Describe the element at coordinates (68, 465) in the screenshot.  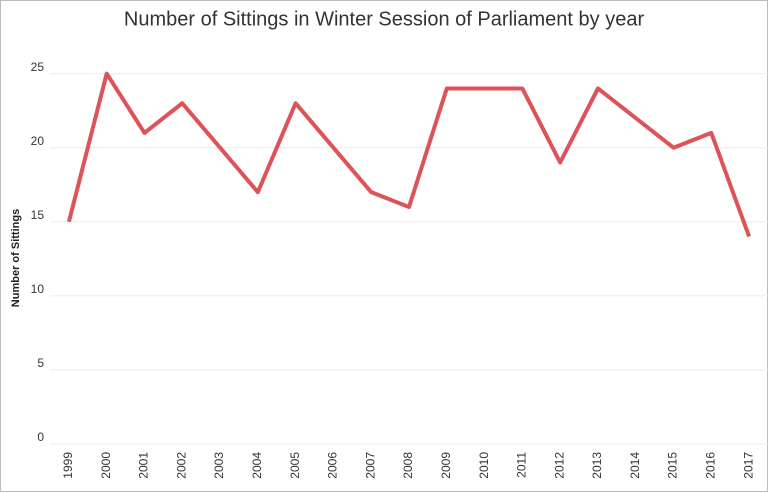
I see `x-tick-label: 1999` at that location.